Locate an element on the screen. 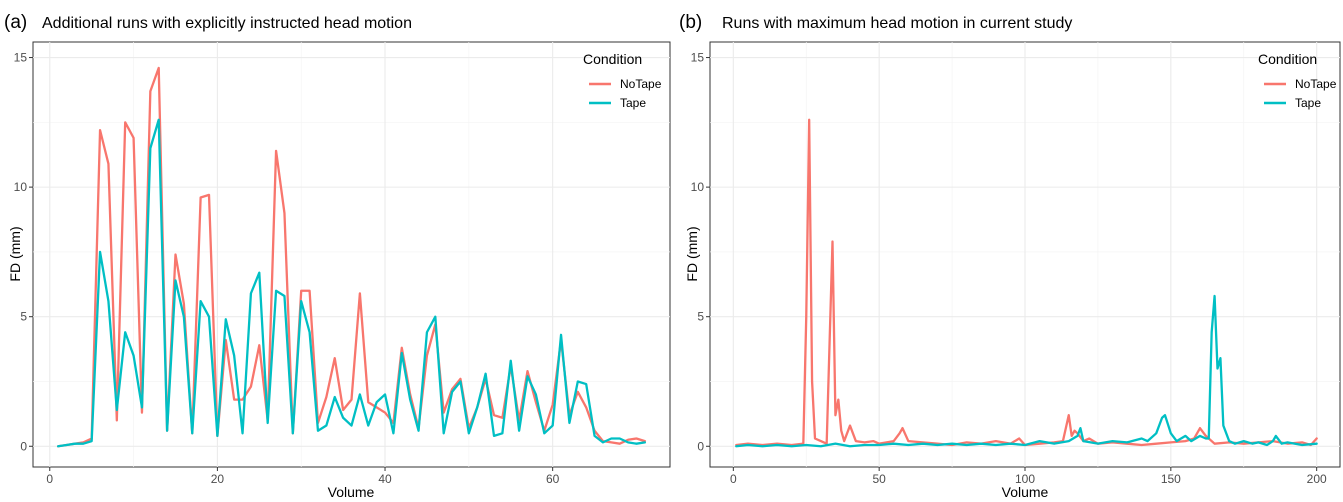 The image size is (1343, 502). x-tick-label: 50 is located at coordinates (879, 479).